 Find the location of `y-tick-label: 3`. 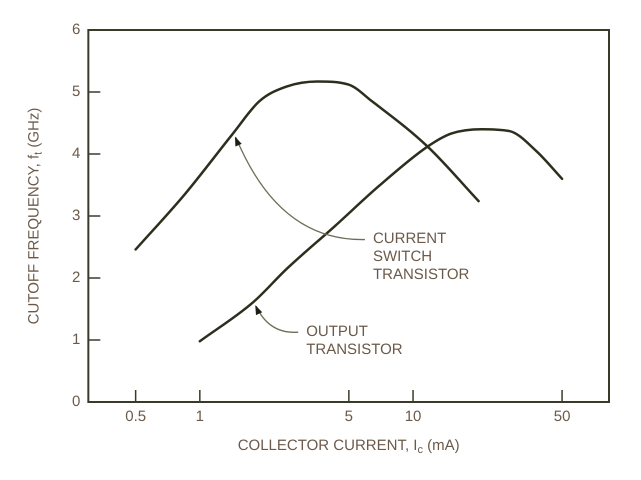

y-tick-label: 3 is located at coordinates (76, 215).